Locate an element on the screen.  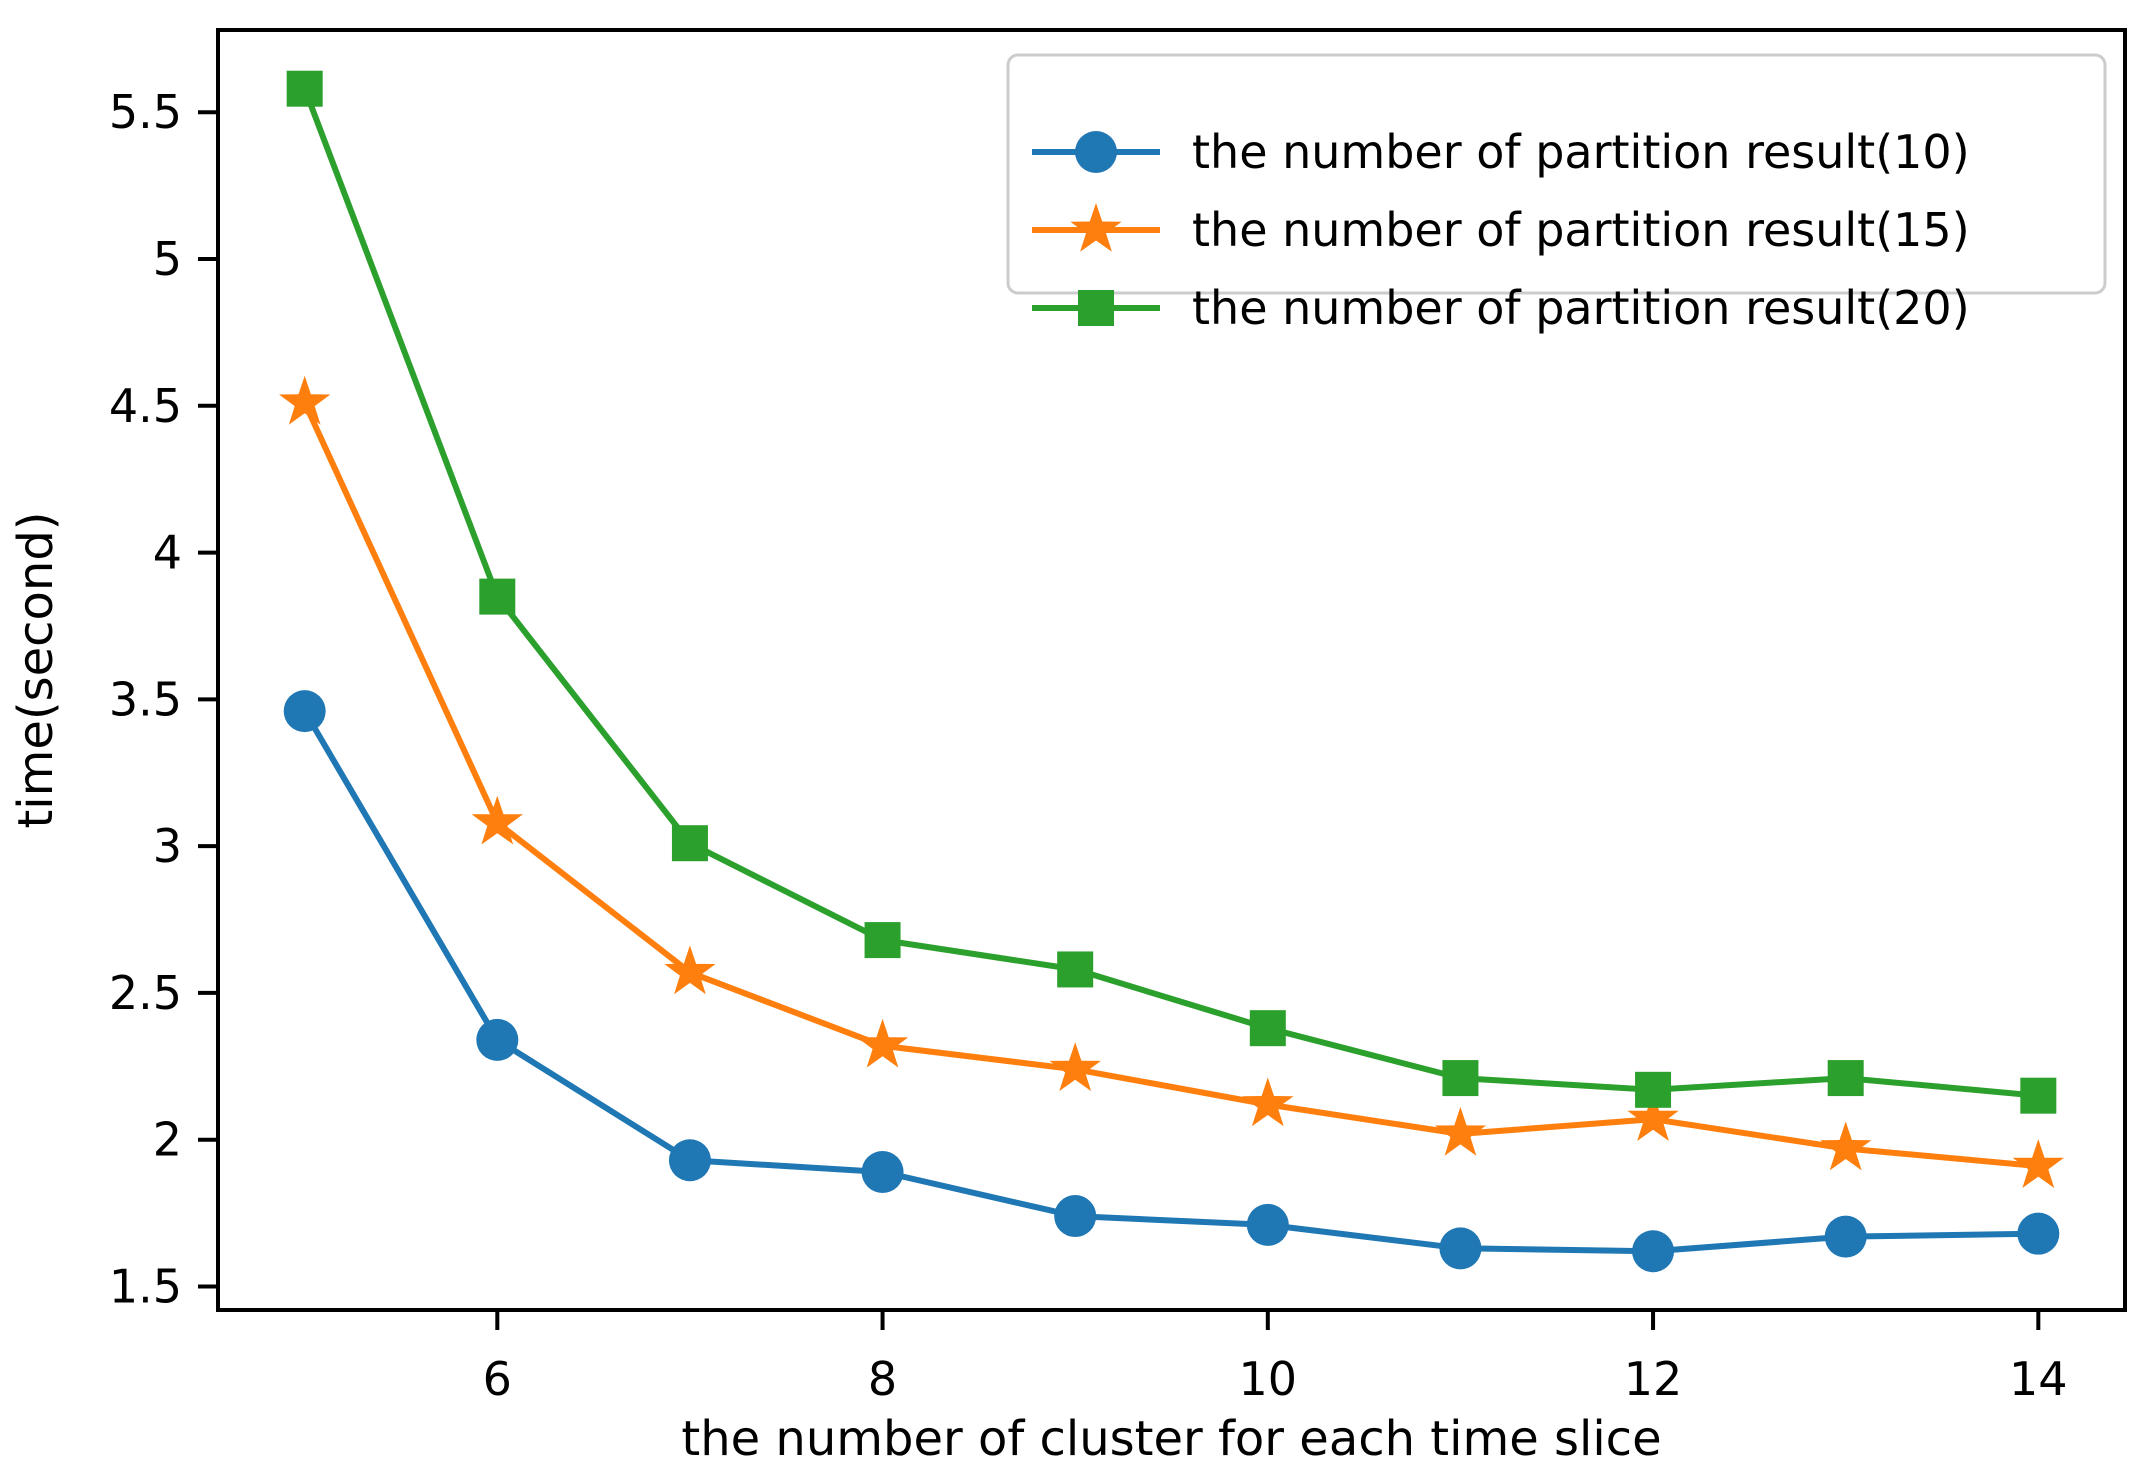
x-axis: 6 8 10 12 14 is located at coordinates (1275, 1358).